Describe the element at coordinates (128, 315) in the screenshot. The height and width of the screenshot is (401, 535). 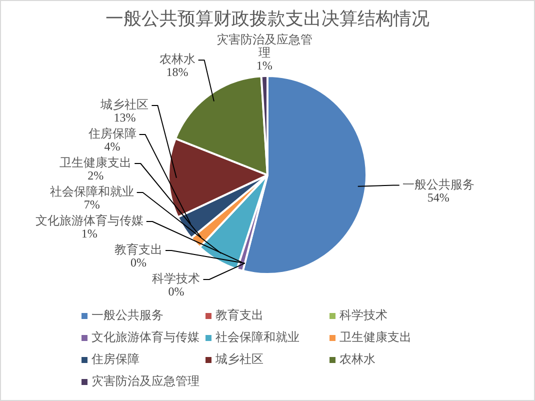
I see `legend-label: 一般公共服务` at that location.